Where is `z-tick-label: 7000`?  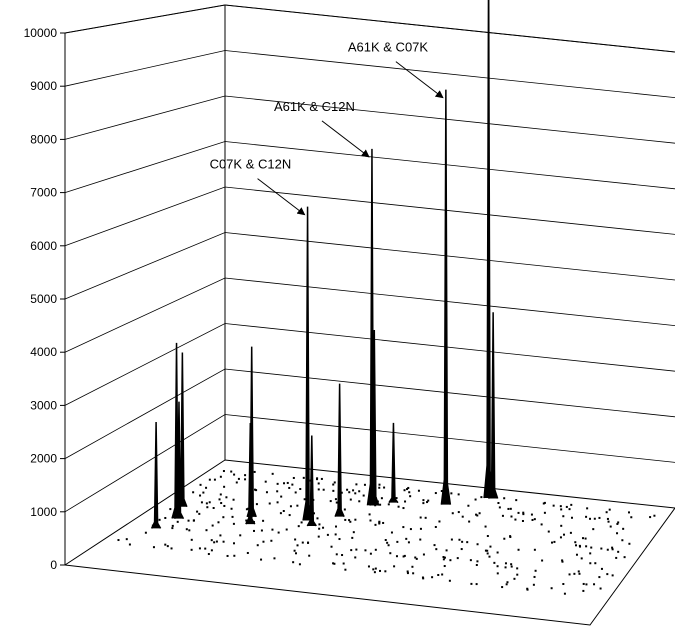 z-tick-label: 7000 is located at coordinates (43, 193).